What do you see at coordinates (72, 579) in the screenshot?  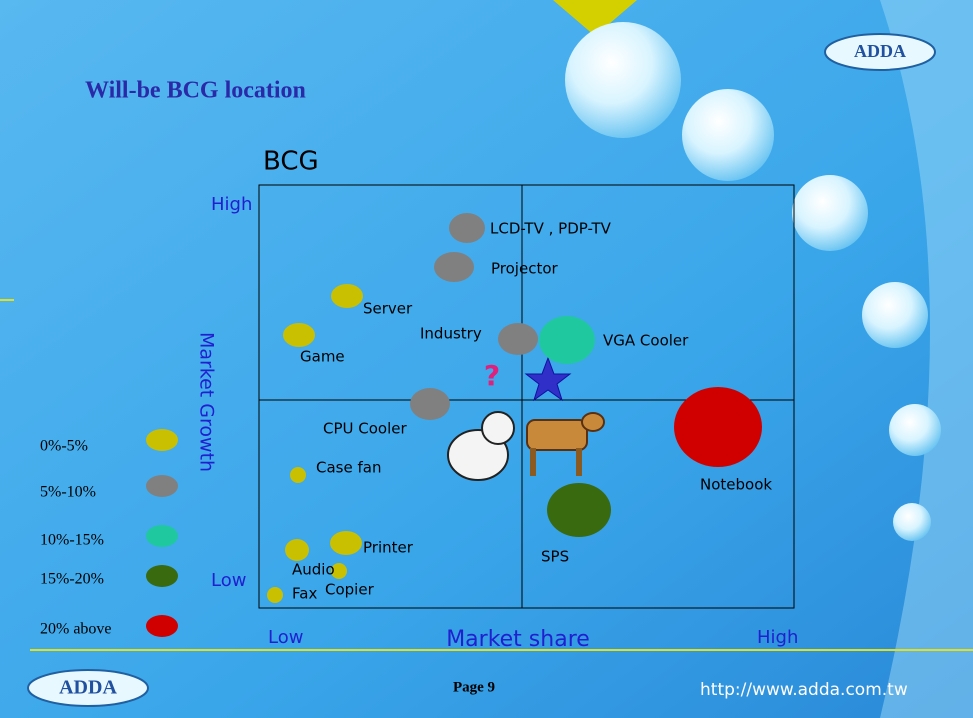 I see `legend-label: 15%-20%` at bounding box center [72, 579].